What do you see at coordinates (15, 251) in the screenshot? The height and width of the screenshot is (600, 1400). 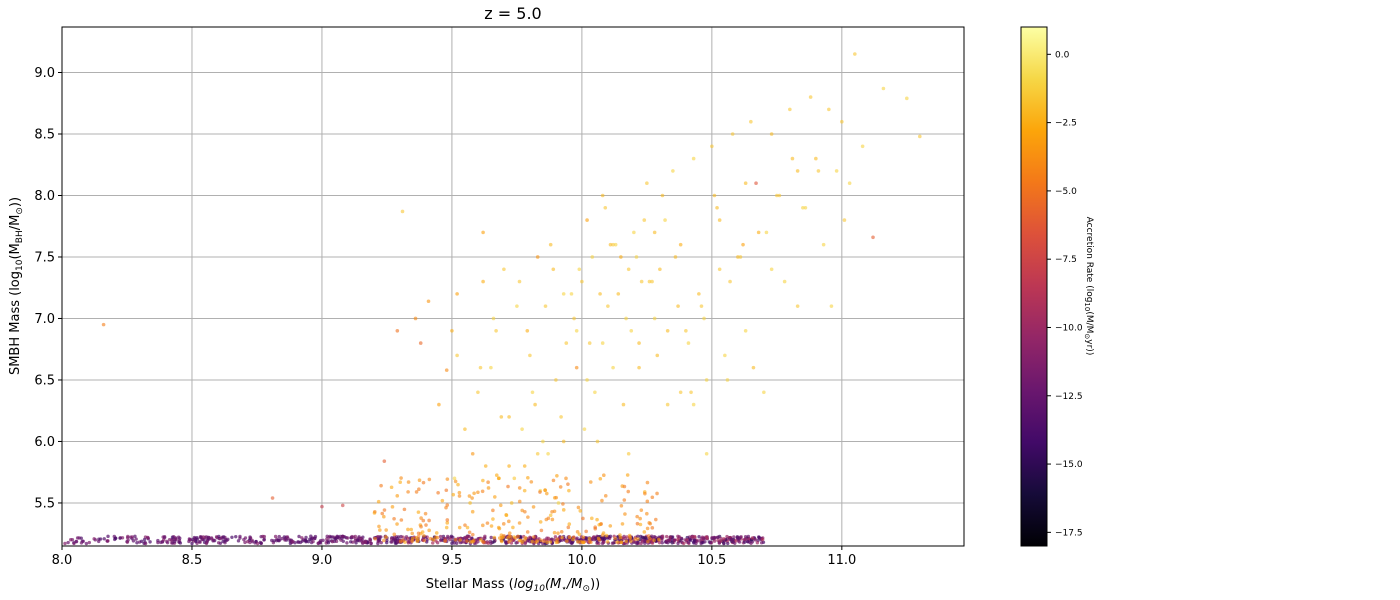 I see `y-axis-title-mid: (M` at bounding box center [15, 251].